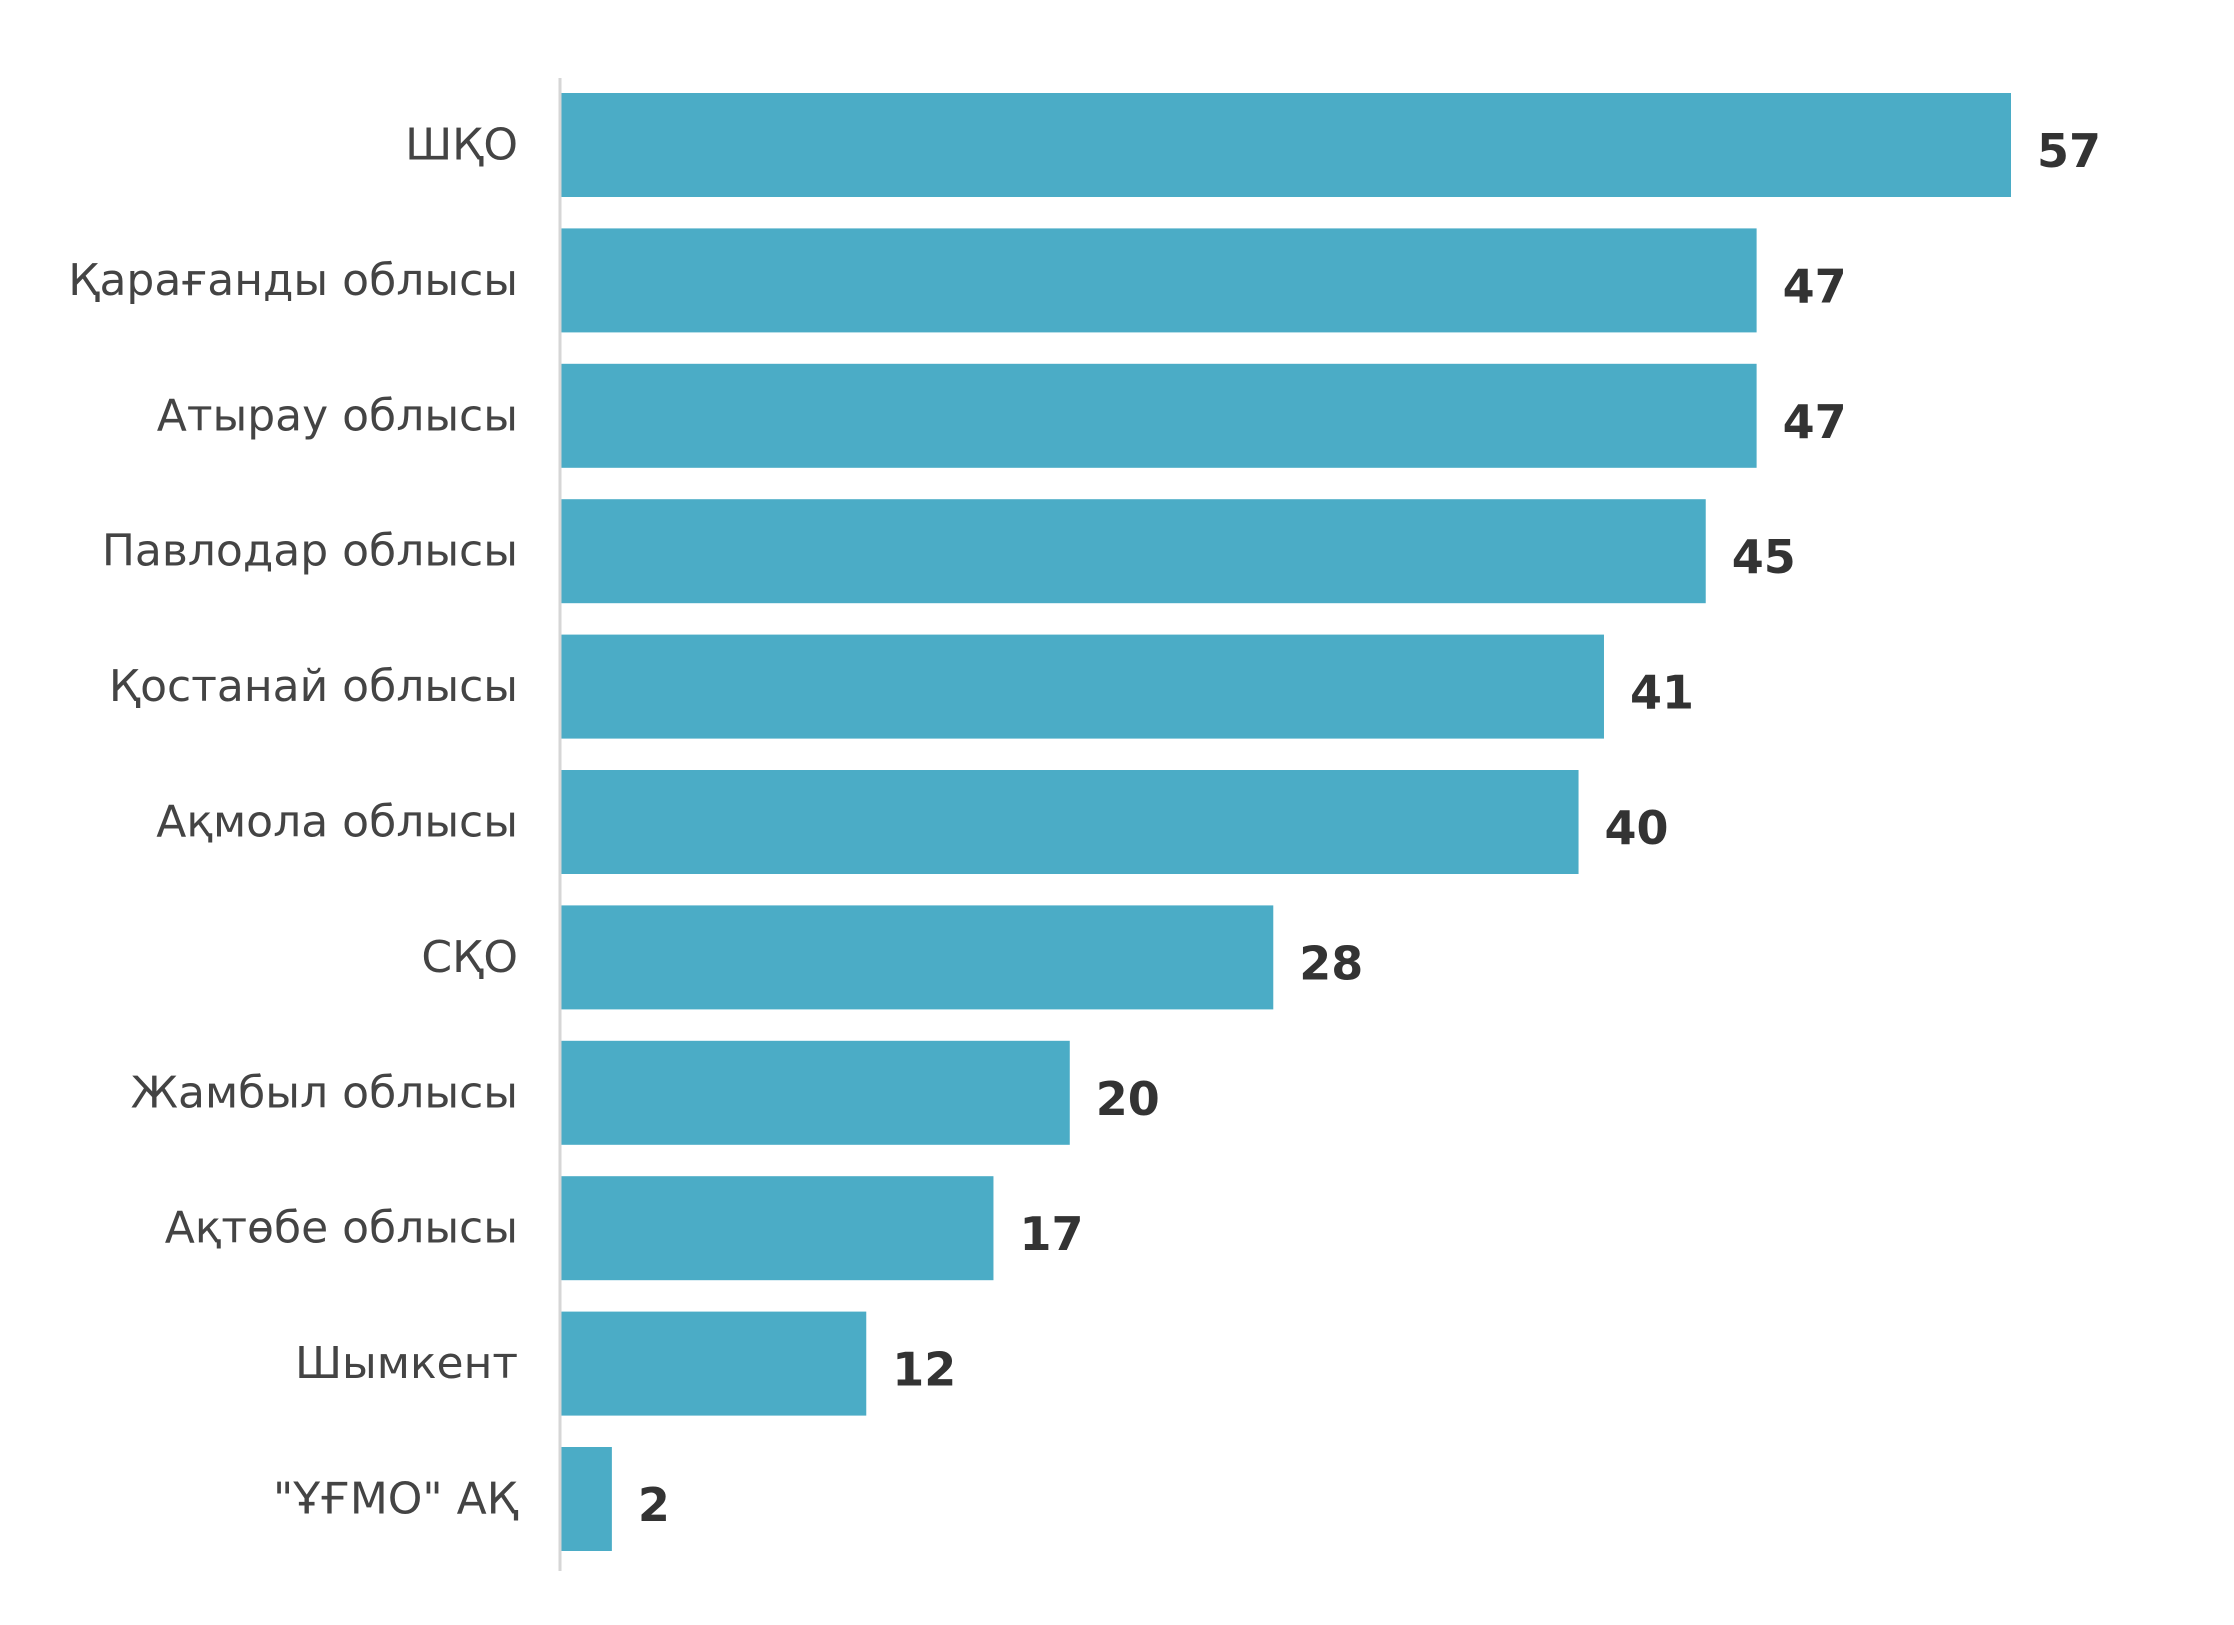 Image resolution: width=2234 pixels, height=1625 pixels. I want to click on value-label-8: 20, so click(1128, 1099).